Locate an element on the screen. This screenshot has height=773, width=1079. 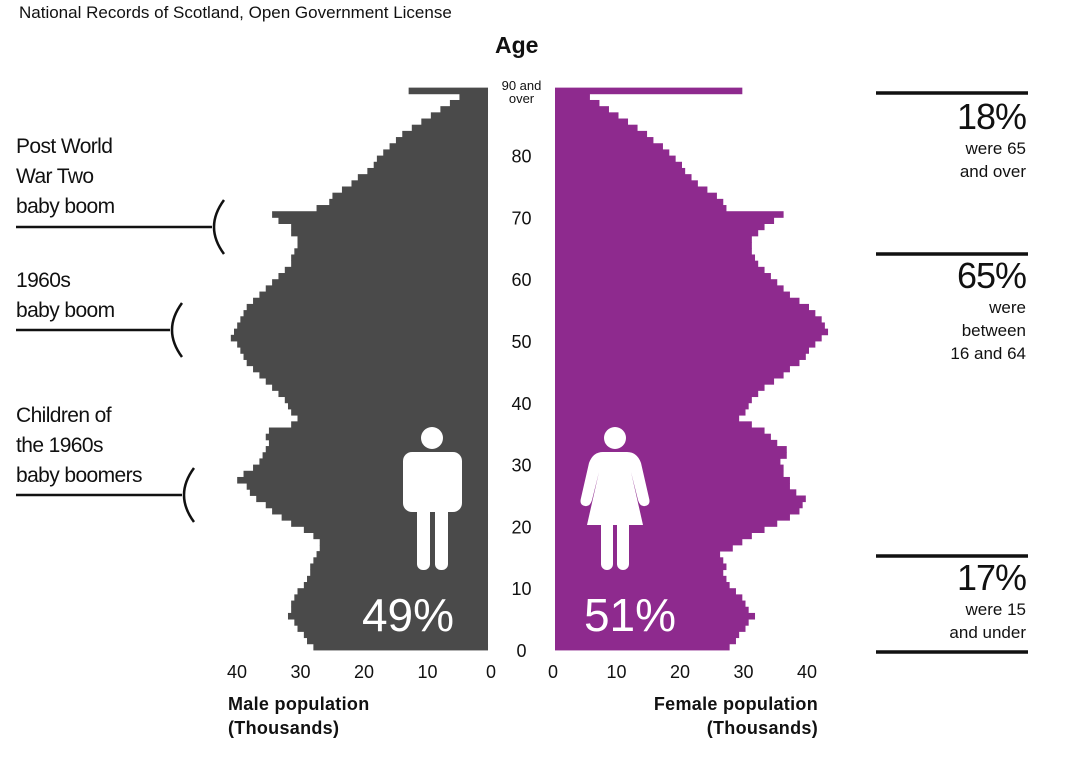
stat-percent: 18% is located at coordinates (991, 116).